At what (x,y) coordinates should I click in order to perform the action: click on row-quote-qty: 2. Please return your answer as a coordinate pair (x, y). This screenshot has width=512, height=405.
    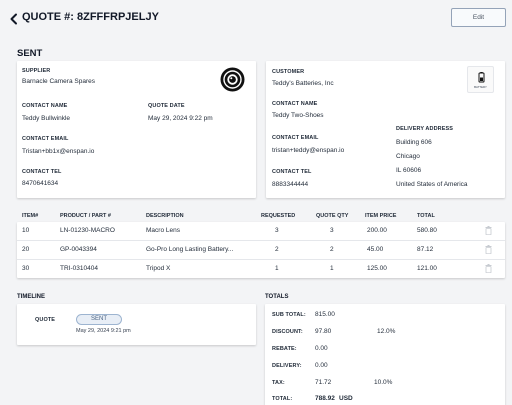
    Looking at the image, I should click on (332, 249).